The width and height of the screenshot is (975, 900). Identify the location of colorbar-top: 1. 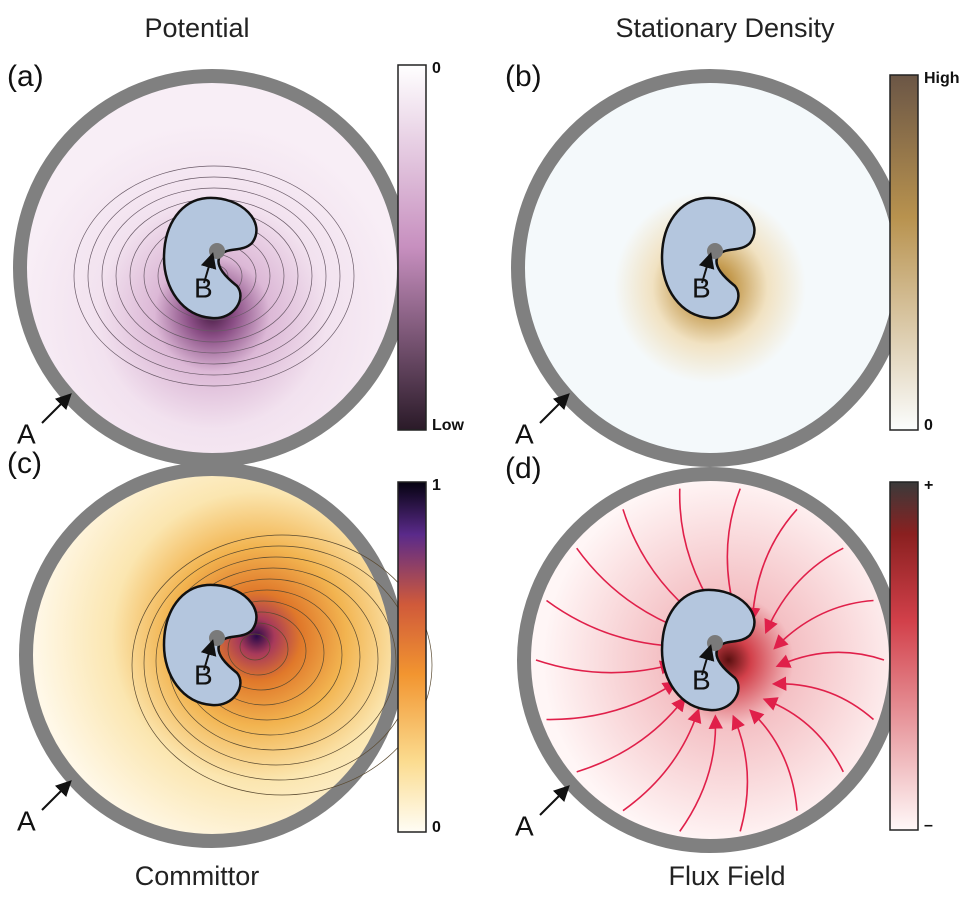
(436, 485).